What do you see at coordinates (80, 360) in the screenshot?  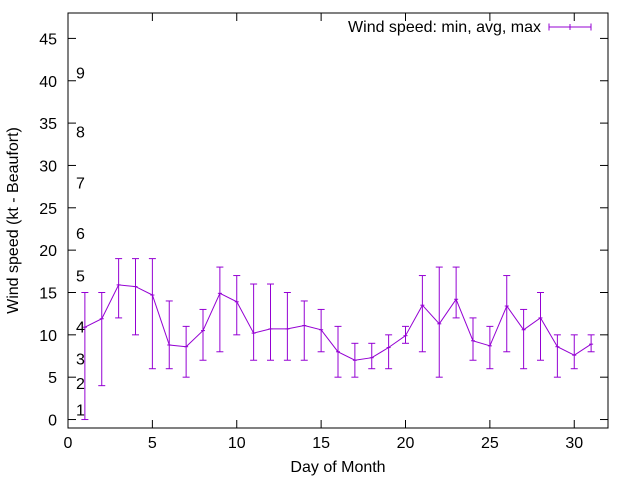 I see `beaufort-label: 3` at bounding box center [80, 360].